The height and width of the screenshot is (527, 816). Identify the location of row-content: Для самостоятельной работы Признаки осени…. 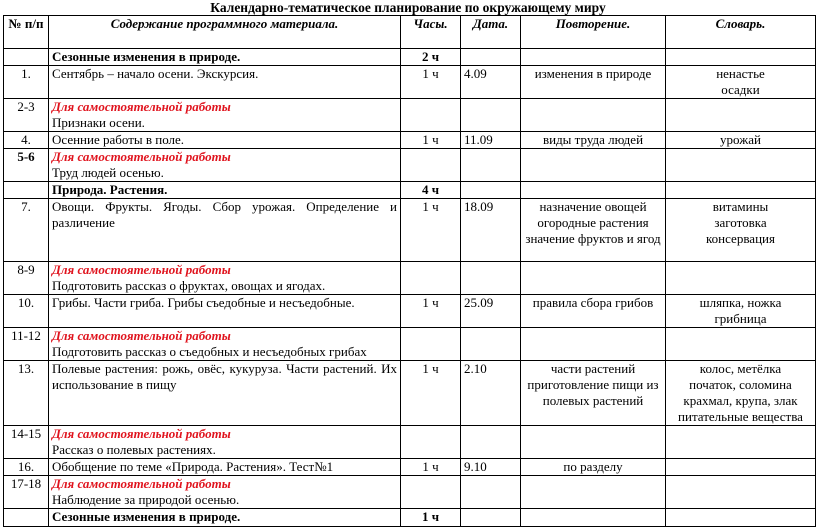
(224, 115).